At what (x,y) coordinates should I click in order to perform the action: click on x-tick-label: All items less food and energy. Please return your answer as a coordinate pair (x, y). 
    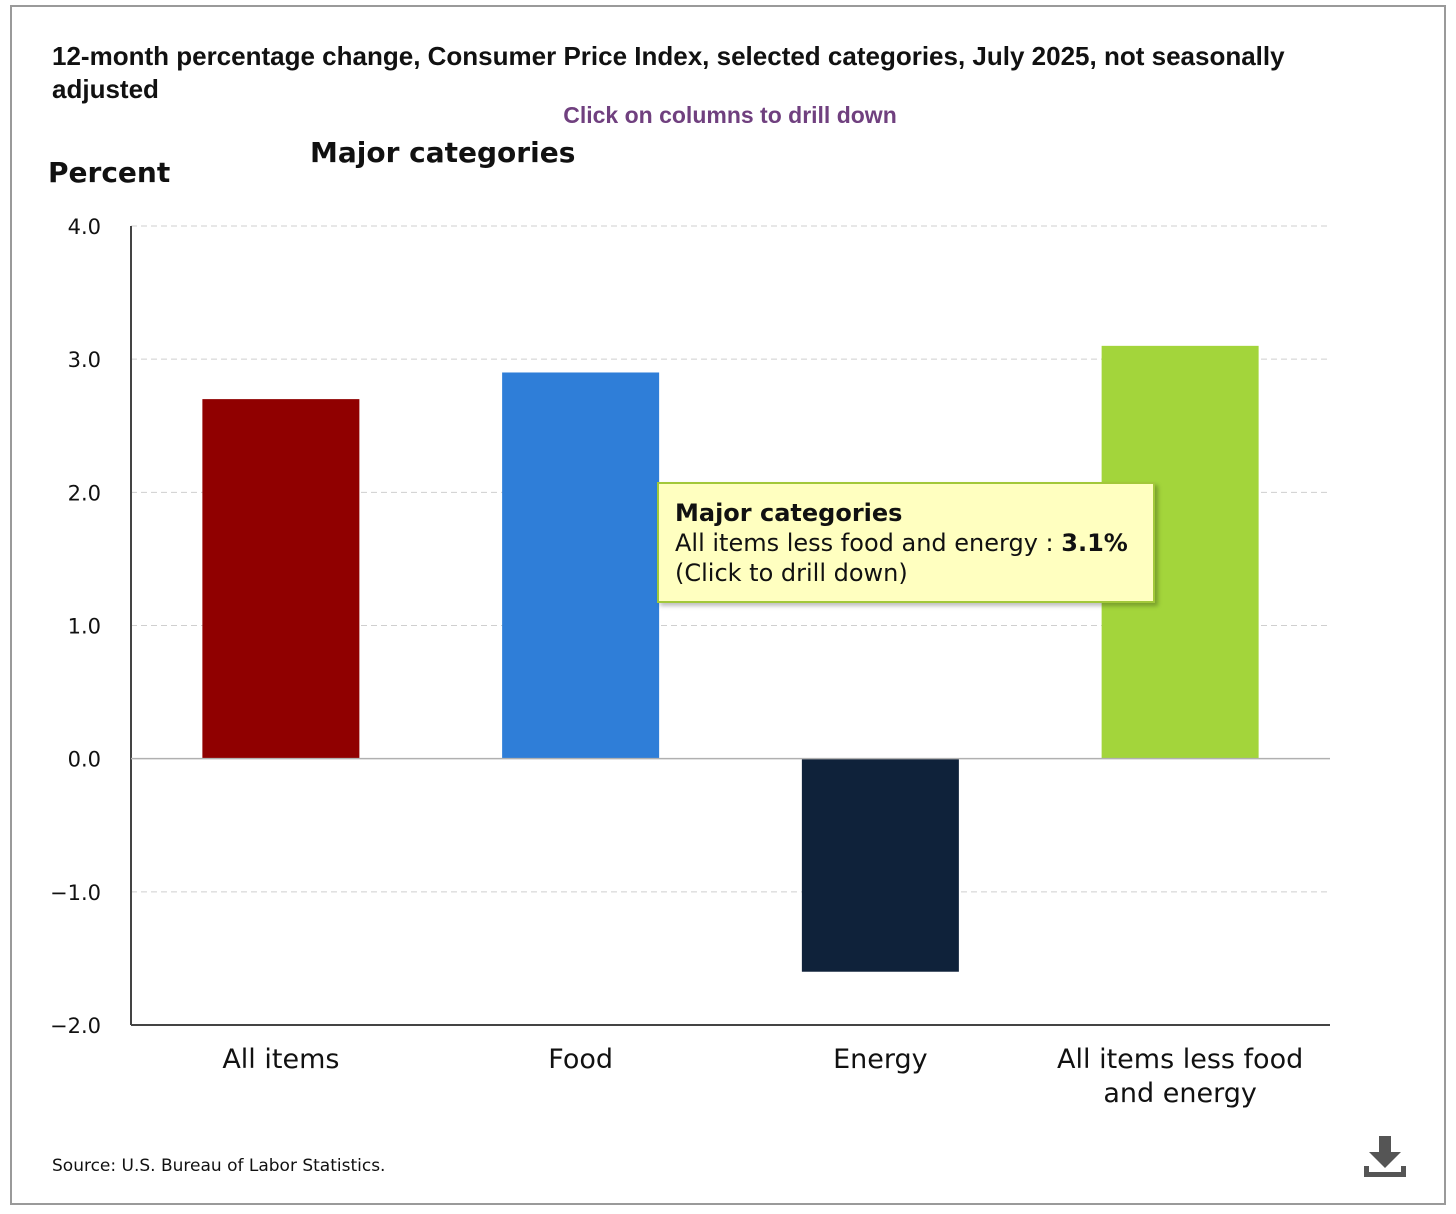
    Looking at the image, I should click on (1180, 1076).